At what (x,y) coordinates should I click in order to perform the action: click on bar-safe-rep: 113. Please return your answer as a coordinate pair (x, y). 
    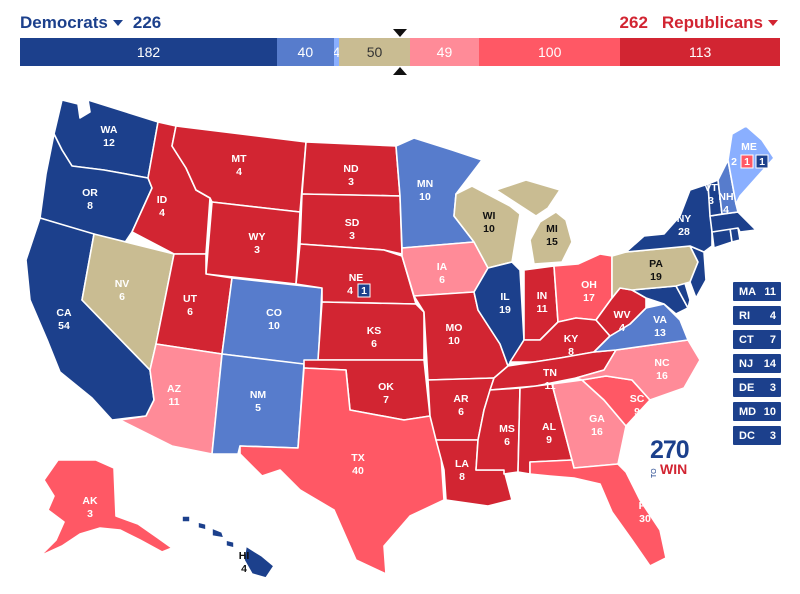
    Looking at the image, I should click on (700, 52).